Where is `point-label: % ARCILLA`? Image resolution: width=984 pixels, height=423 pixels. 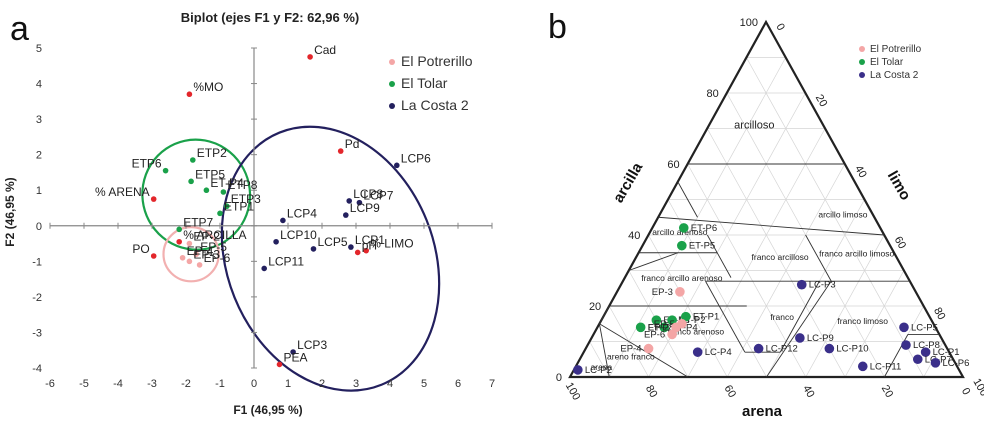 point-label: % ARCILLA is located at coordinates (214, 235).